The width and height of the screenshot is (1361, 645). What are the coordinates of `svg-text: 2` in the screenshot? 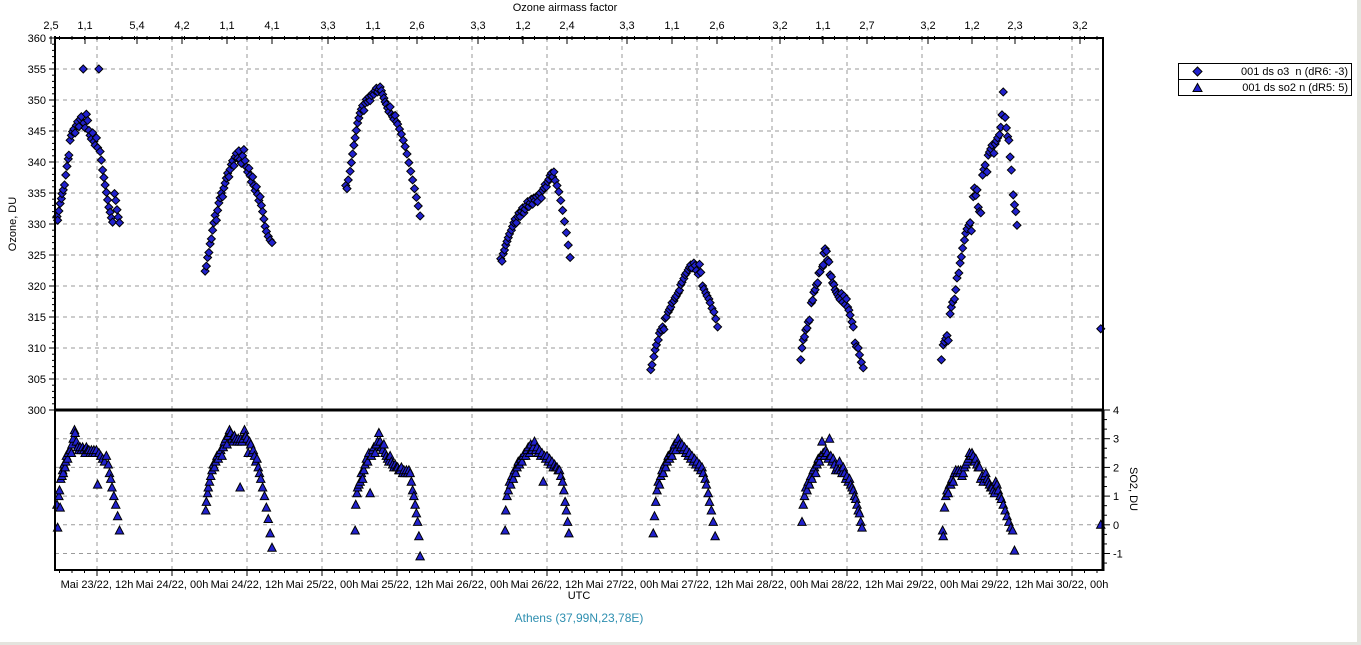 It's located at (1116, 468).